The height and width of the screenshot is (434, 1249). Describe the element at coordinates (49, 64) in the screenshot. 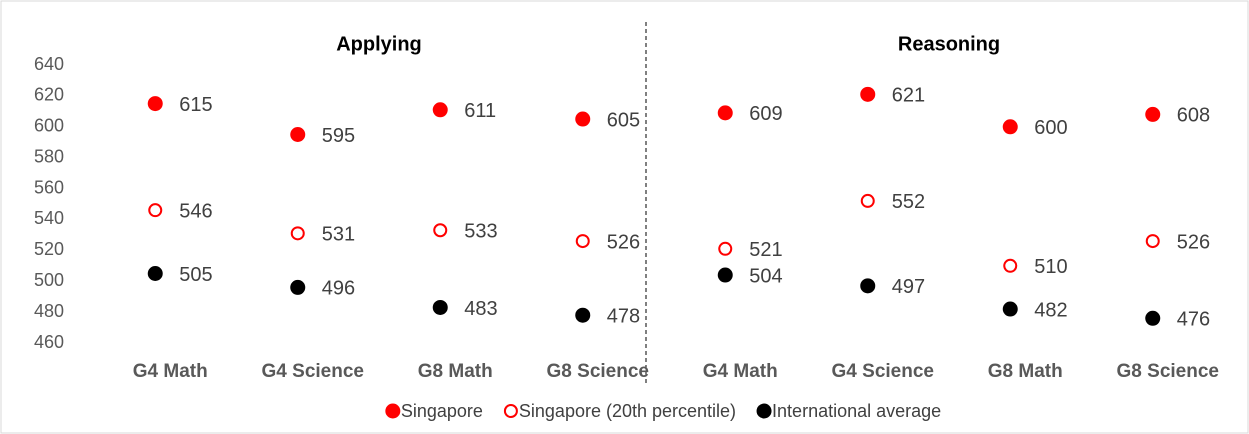

I see `y-tick-label: 640` at that location.